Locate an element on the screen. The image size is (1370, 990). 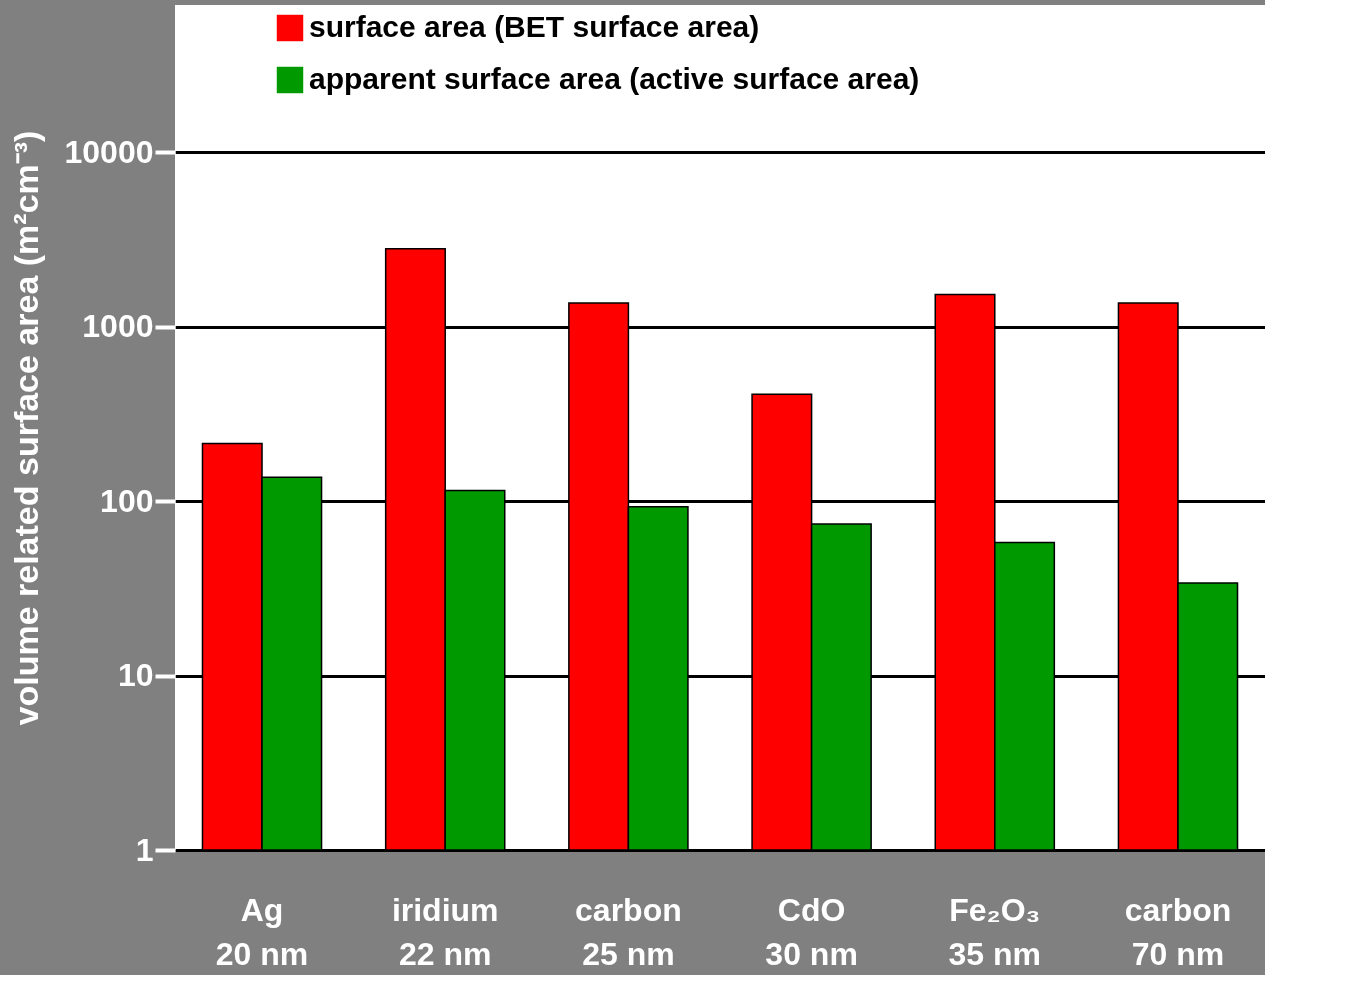
x-tick-label: carbon 25 nm is located at coordinates (628, 931).